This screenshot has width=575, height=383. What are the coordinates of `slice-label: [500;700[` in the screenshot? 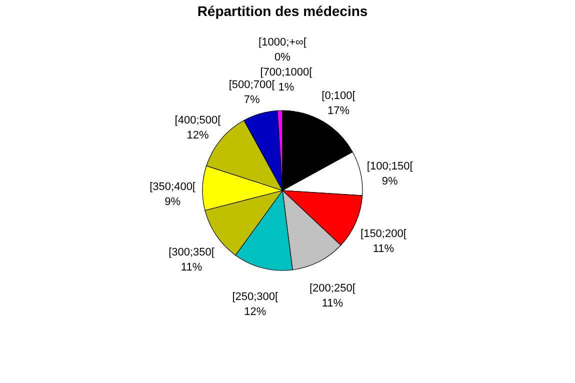 It's located at (251, 84).